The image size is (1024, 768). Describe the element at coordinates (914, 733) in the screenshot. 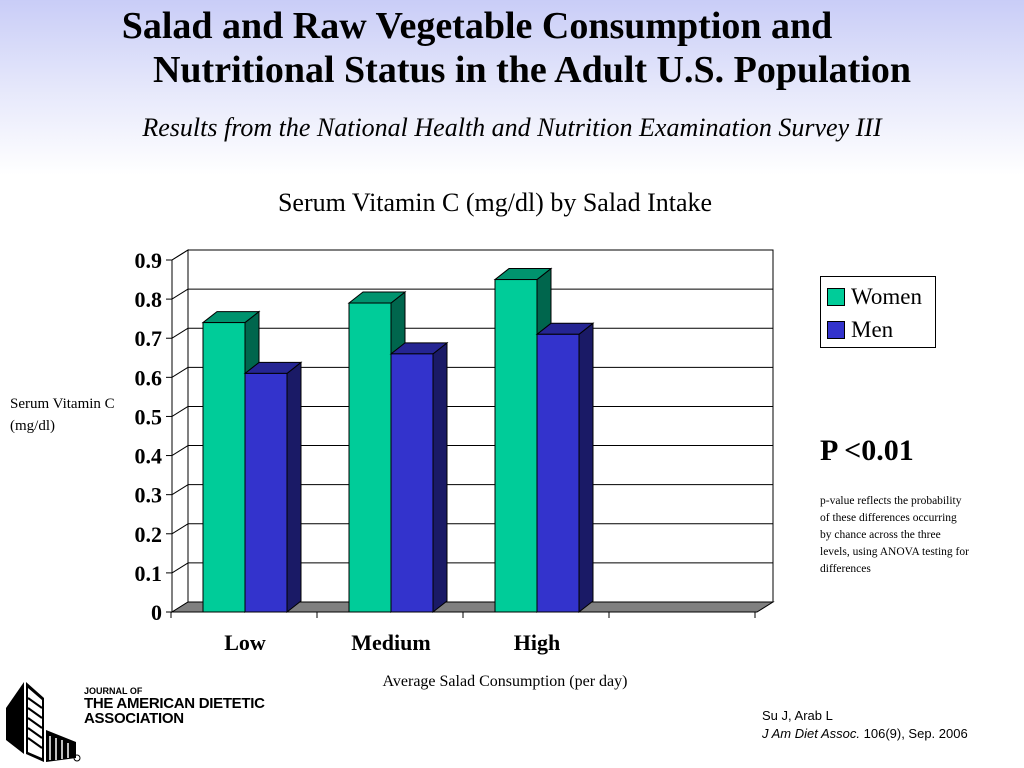

I see `citation-details: 106(9), Sep. 2006` at that location.